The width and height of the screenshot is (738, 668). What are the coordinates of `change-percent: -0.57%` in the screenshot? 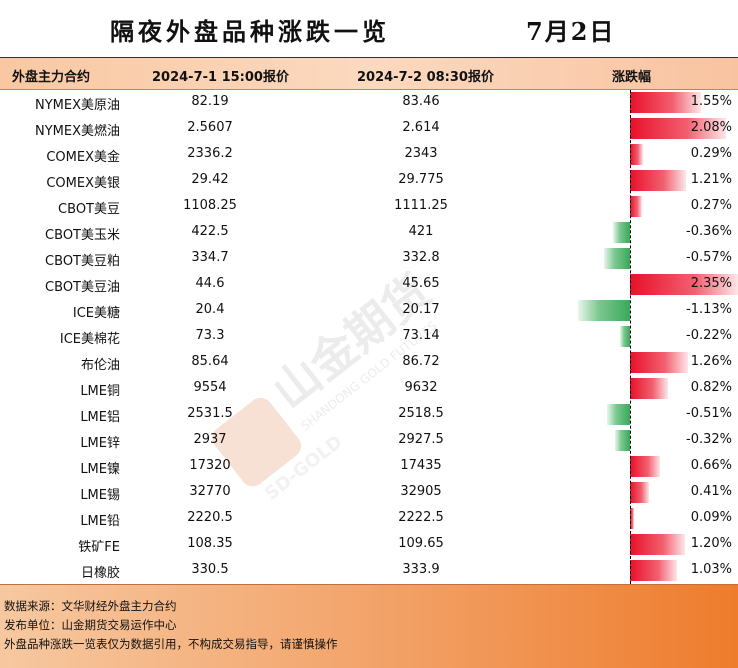 It's located at (709, 257).